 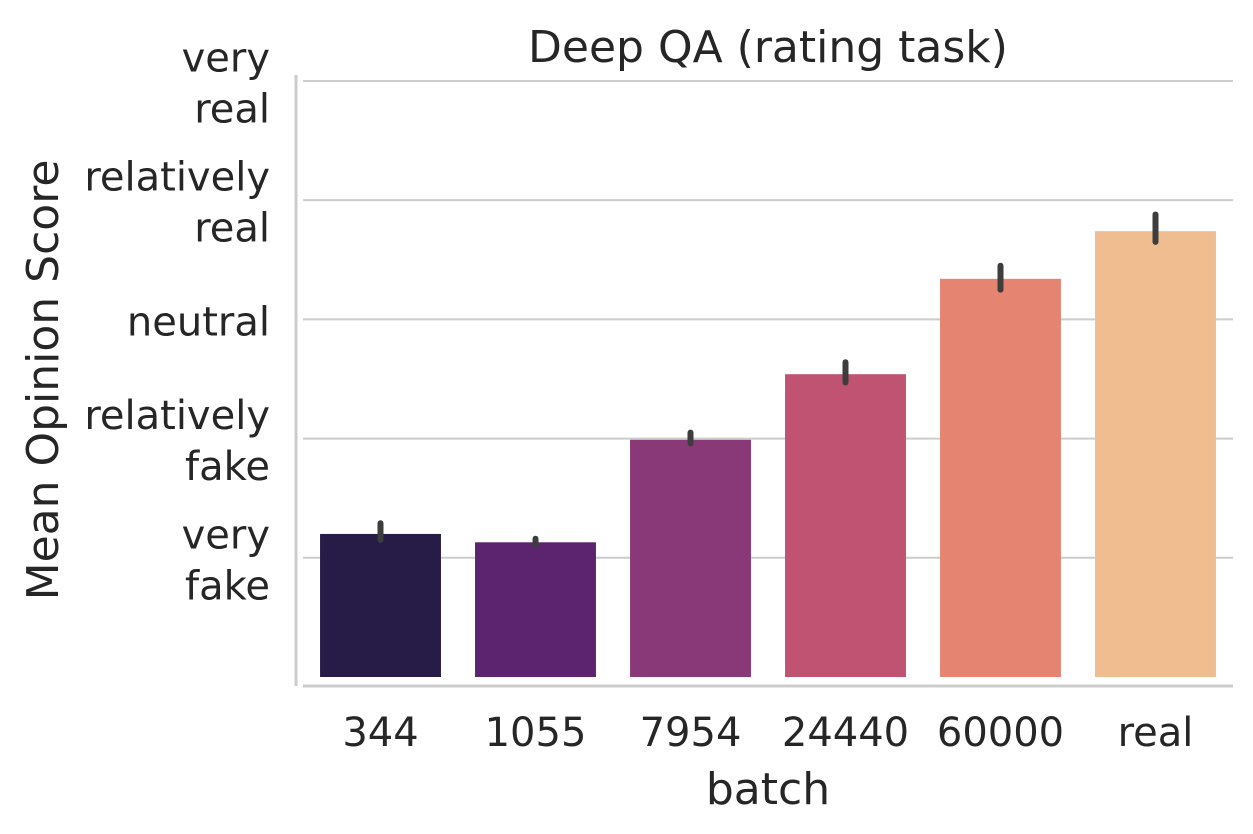 What do you see at coordinates (1000, 733) in the screenshot?
I see `x-tick-label: 60000` at bounding box center [1000, 733].